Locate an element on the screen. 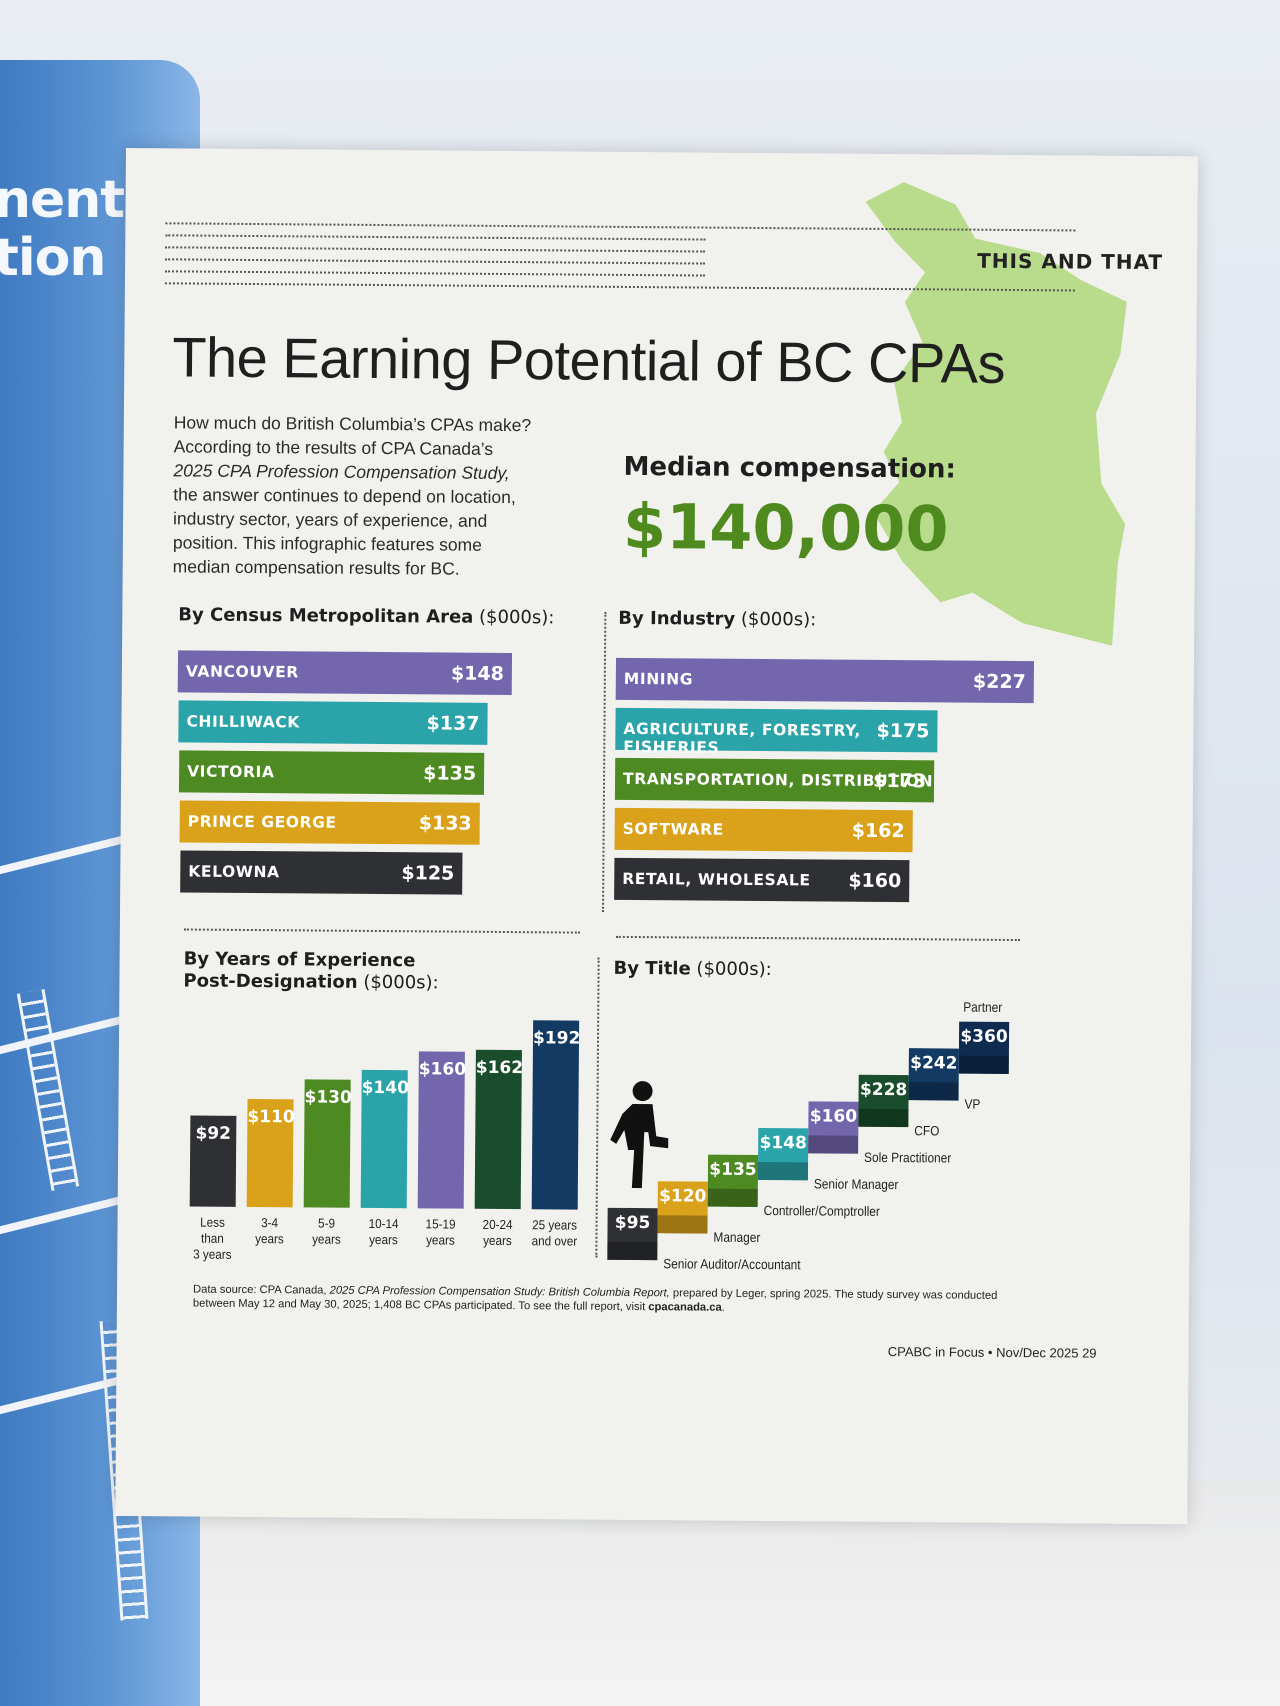  step-senior-manager: $148 is located at coordinates (783, 1154).